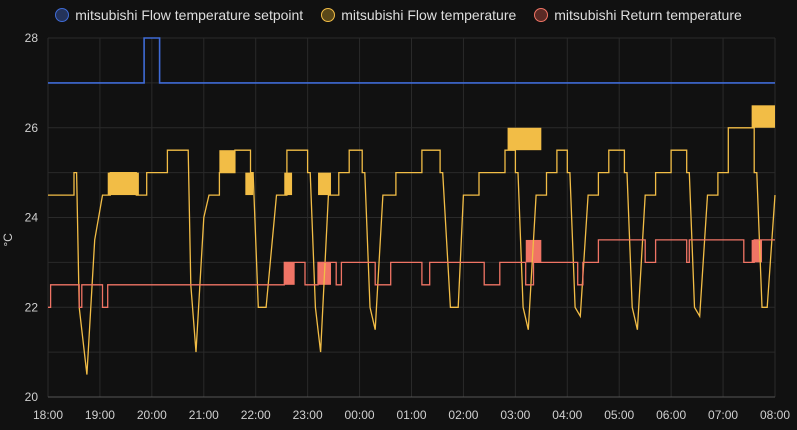 The height and width of the screenshot is (430, 797). Describe the element at coordinates (723, 415) in the screenshot. I see `x-tick-label: 07:00` at that location.